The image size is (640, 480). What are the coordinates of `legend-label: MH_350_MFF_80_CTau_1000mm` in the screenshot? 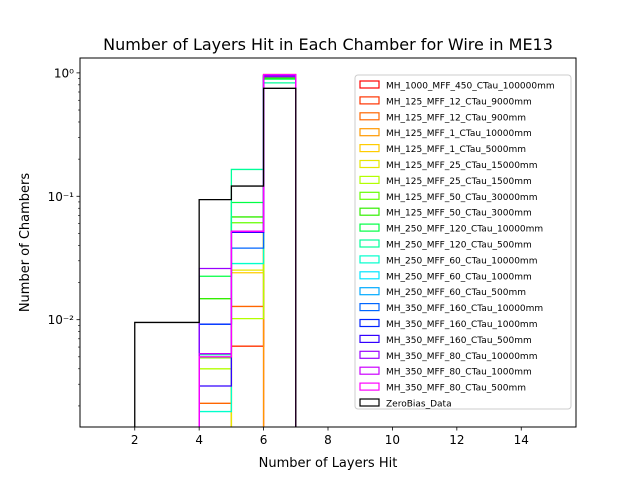 It's located at (459, 373).